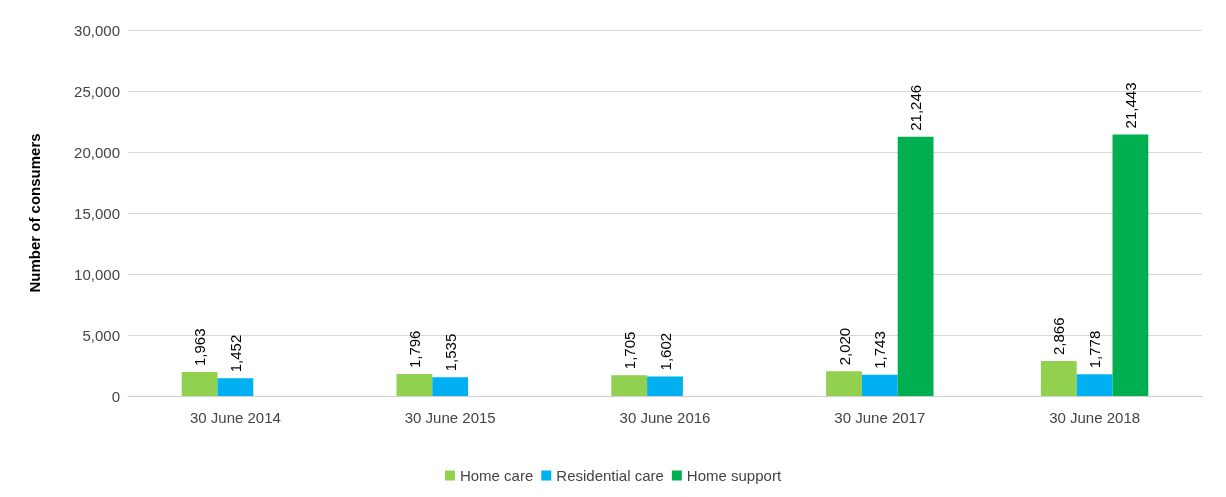 This screenshot has width=1226, height=497. I want to click on x-tick-label: 30 June 2016, so click(665, 417).